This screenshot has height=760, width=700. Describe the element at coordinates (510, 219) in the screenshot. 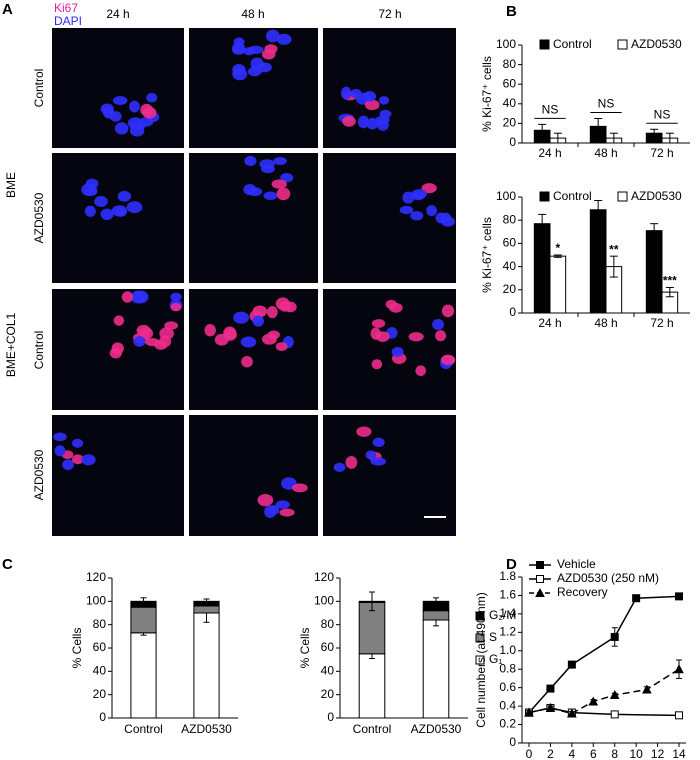

I see `y-tick-label: 80` at that location.